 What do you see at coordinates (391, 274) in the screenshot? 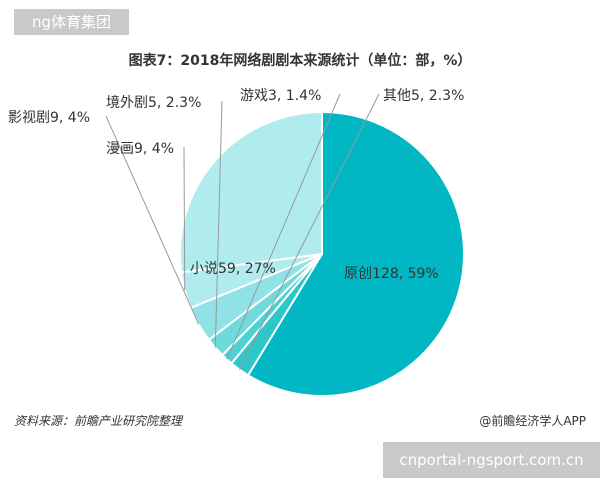
I see `slice-label-原创: 原创128, 59%` at bounding box center [391, 274].